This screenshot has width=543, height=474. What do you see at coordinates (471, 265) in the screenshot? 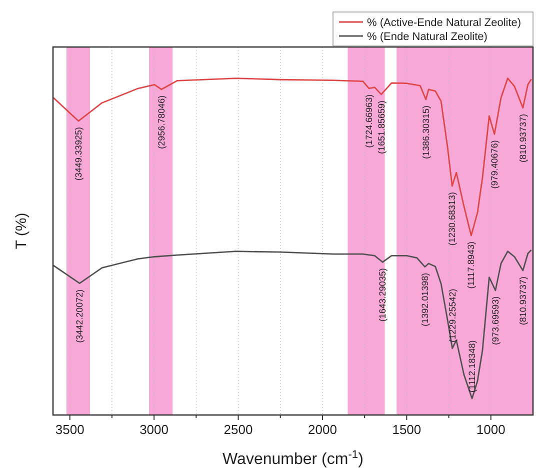
I see `annotation: (1117.8943)` at bounding box center [471, 265].